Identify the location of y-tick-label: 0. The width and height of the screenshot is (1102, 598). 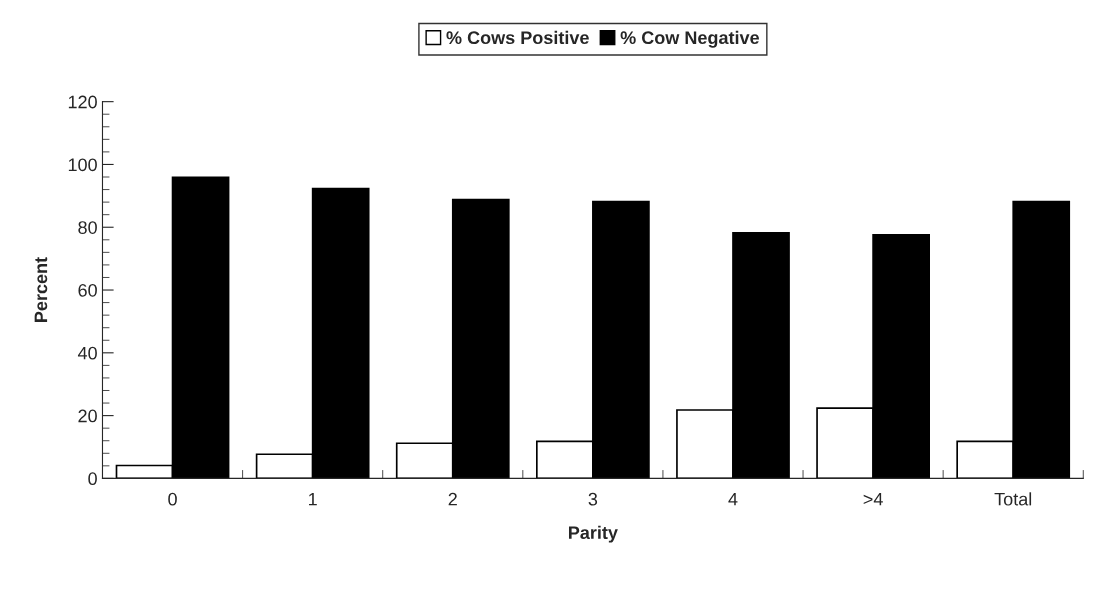
(92, 479).